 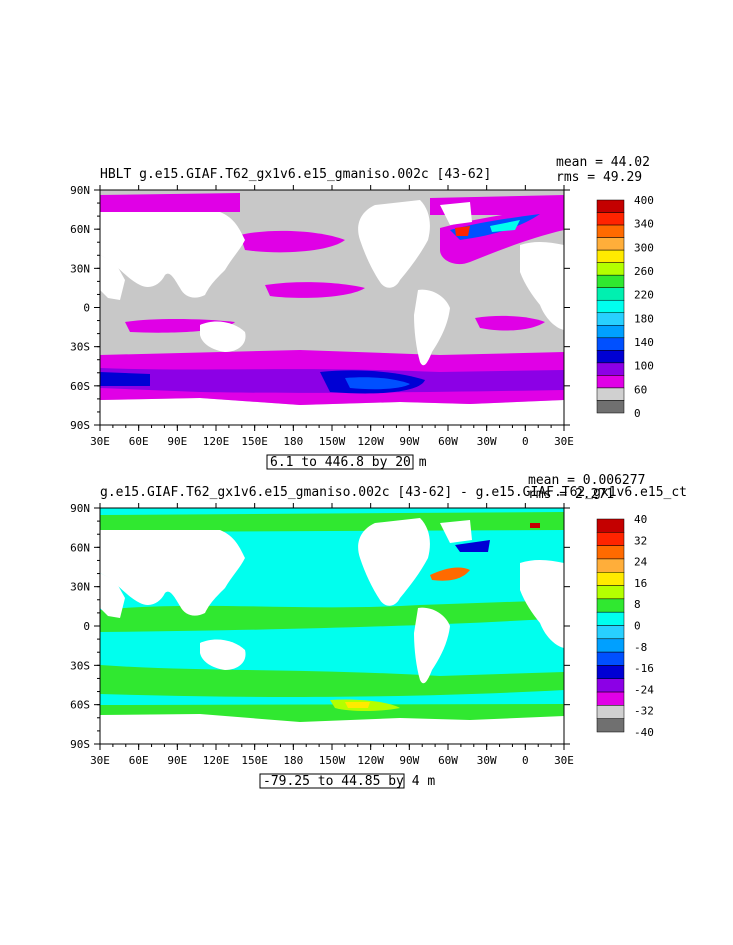 I want to click on map2-land-australia, so click(x=223, y=654).